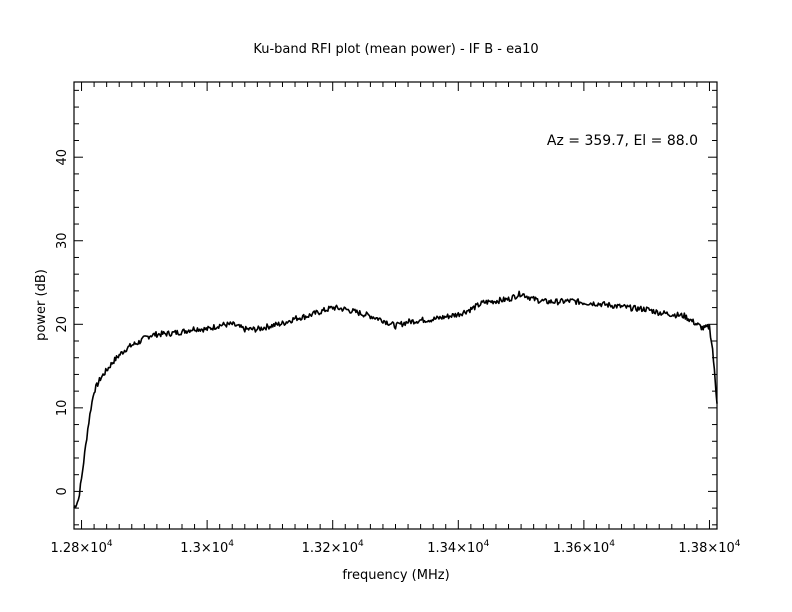 The width and height of the screenshot is (792, 612). Describe the element at coordinates (62, 157) in the screenshot. I see `y-tick-label: 40` at that location.